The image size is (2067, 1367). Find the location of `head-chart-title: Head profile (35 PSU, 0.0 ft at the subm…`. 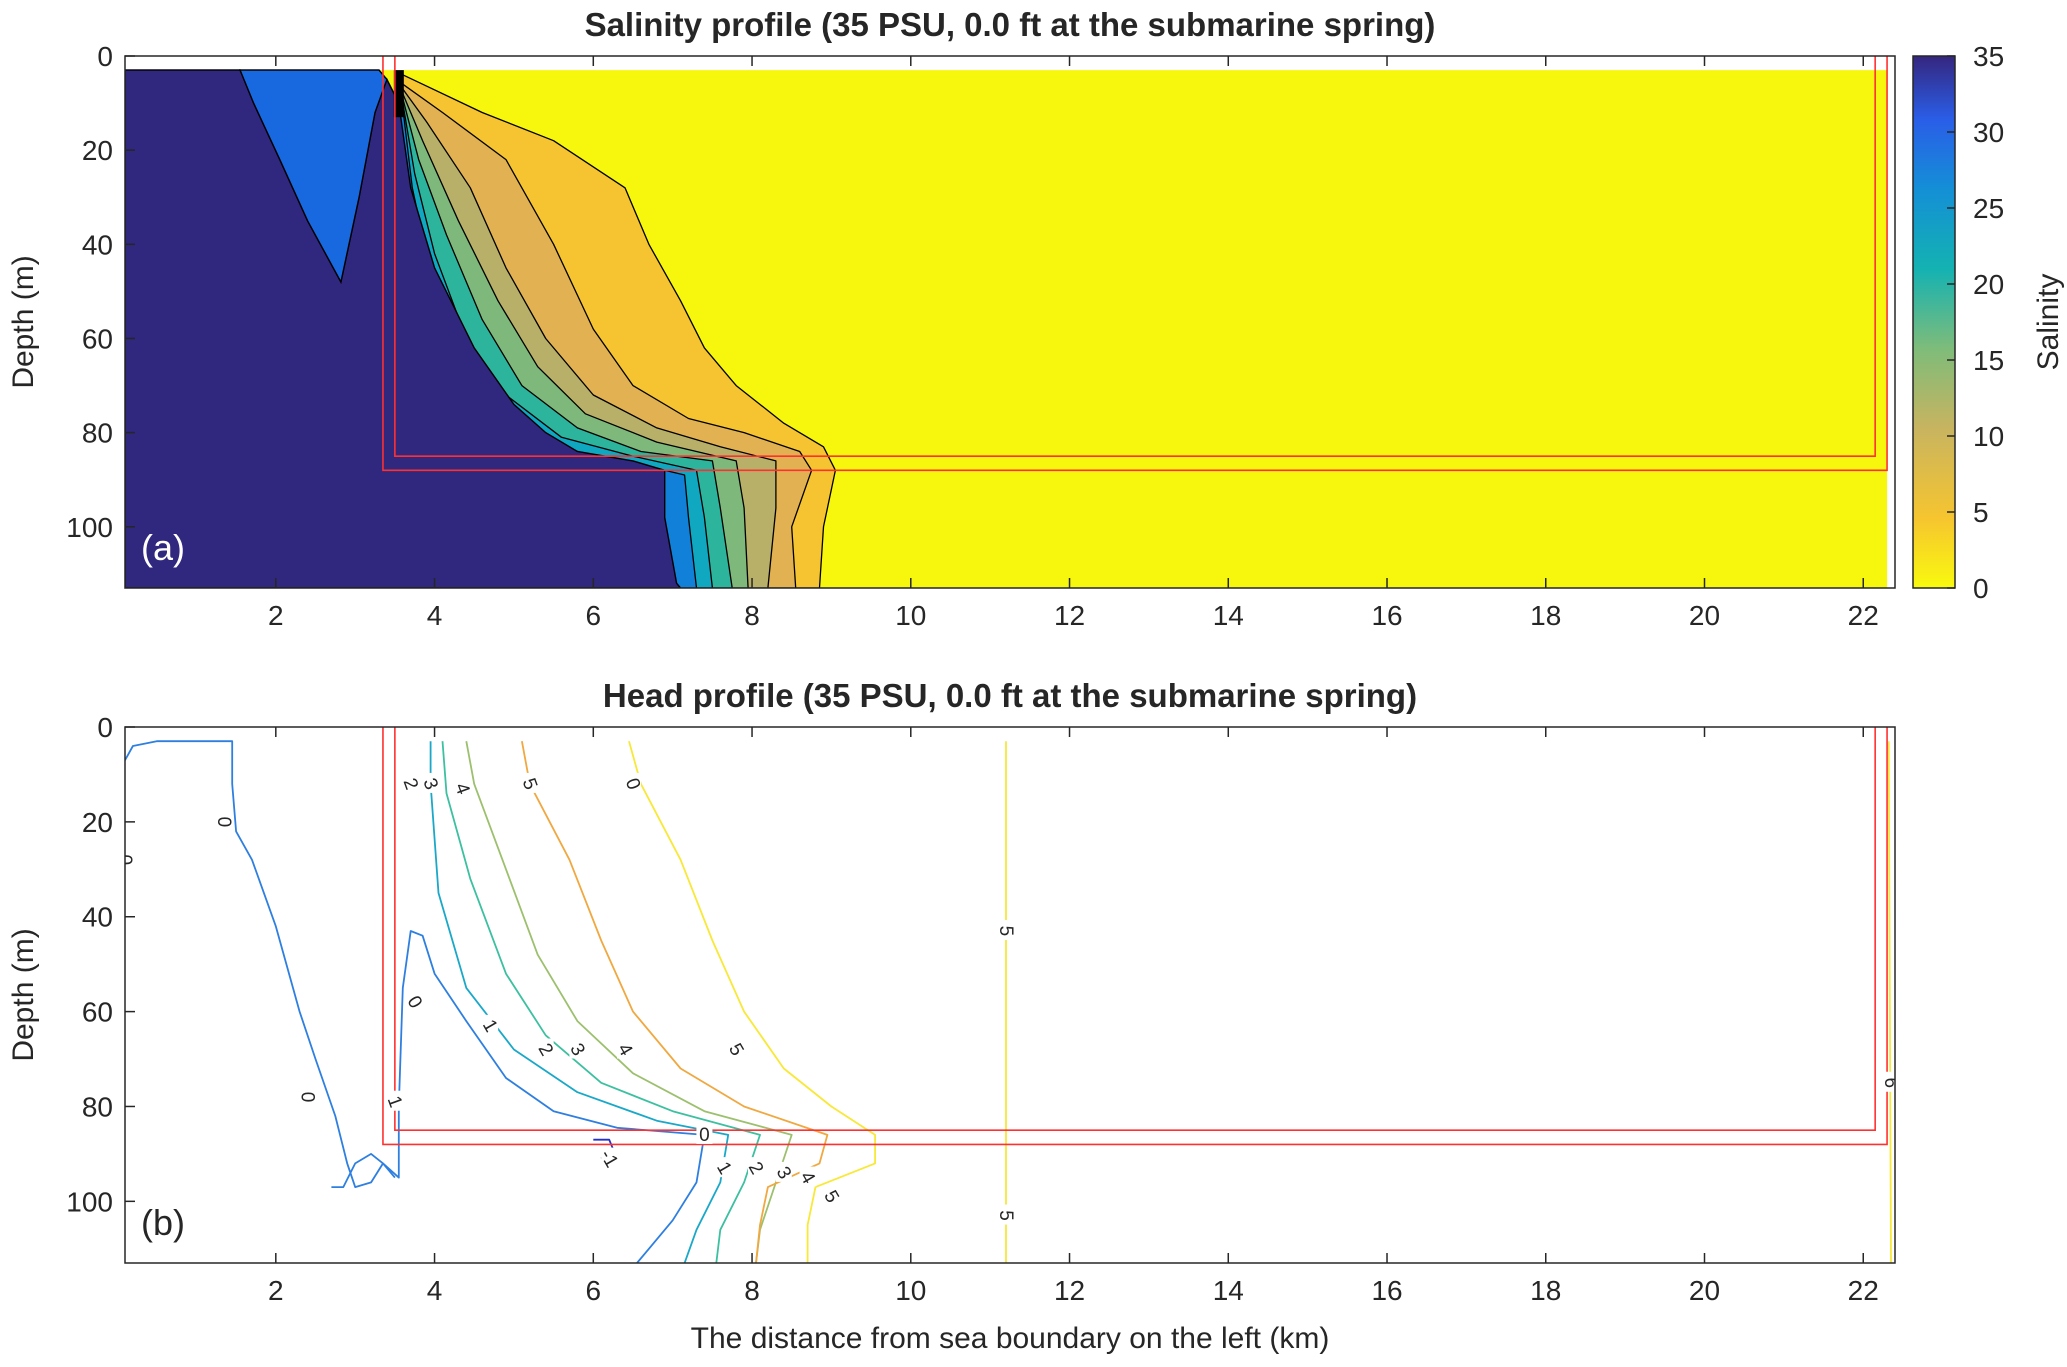

head-chart-title: Head profile (35 PSU, 0.0 ft at the subm… is located at coordinates (1010, 695).